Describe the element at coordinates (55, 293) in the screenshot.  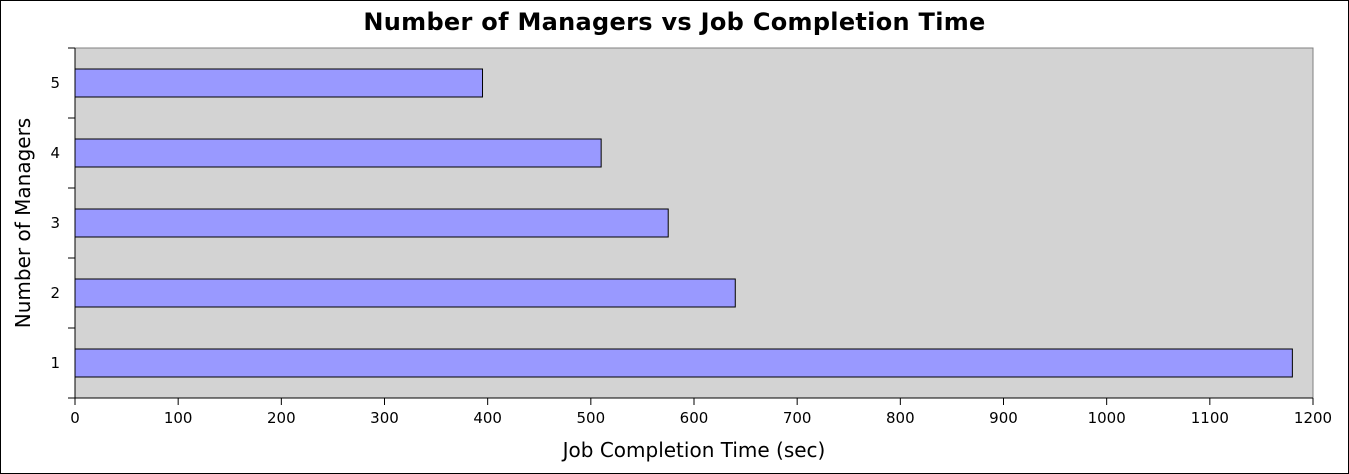
I see `y-tick-label: 2` at that location.